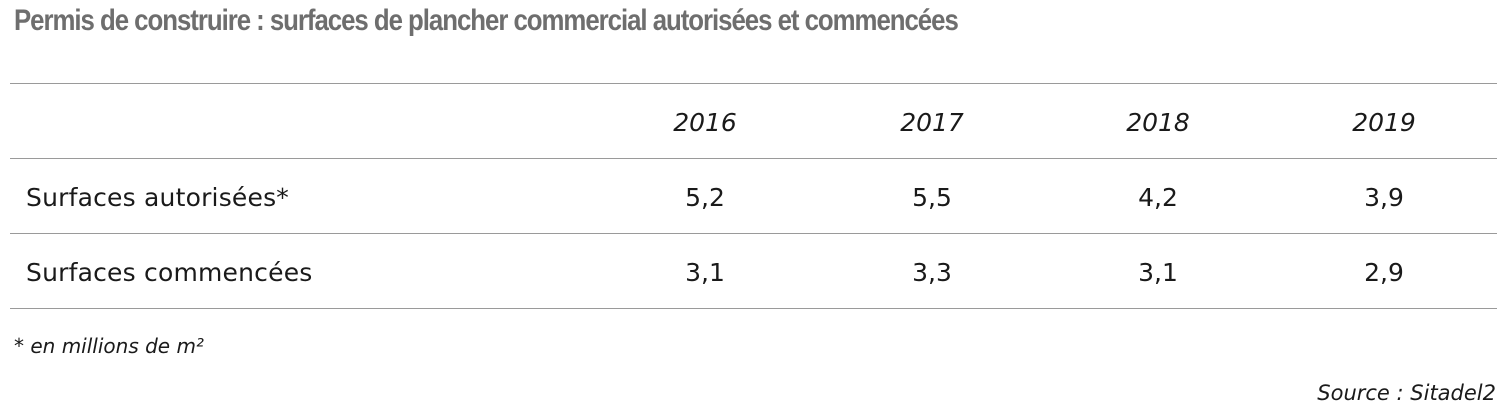 The width and height of the screenshot is (1512, 418). I want to click on row-label-surfaces-commencees: Surfaces commencées, so click(169, 272).